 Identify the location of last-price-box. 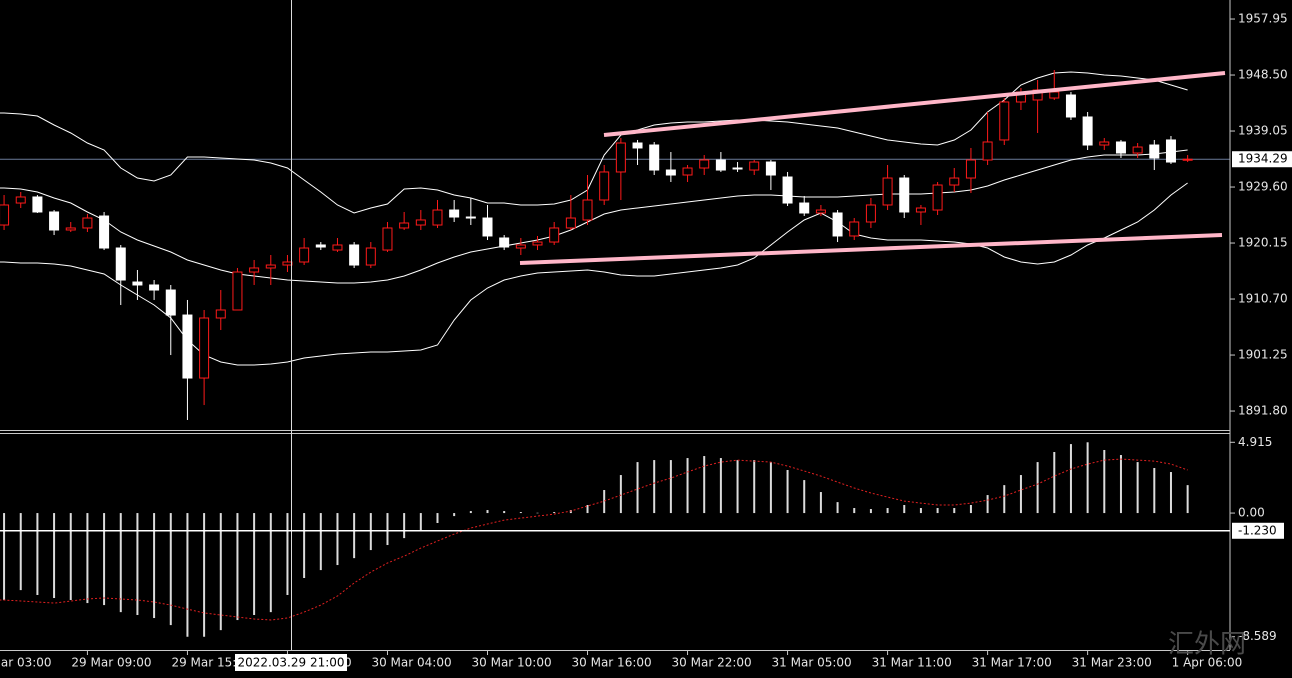
(1262, 159).